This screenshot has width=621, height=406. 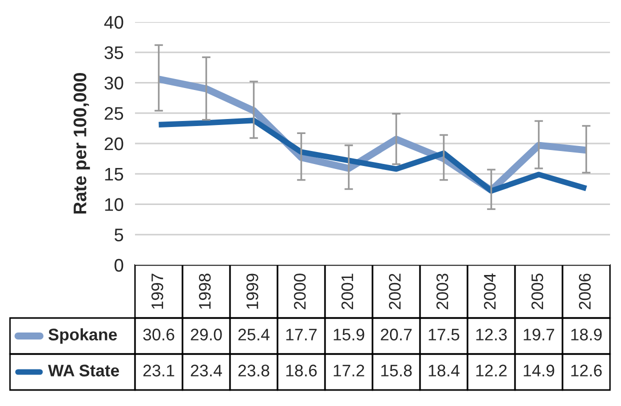 I want to click on data-label: 18.4, so click(x=444, y=370).